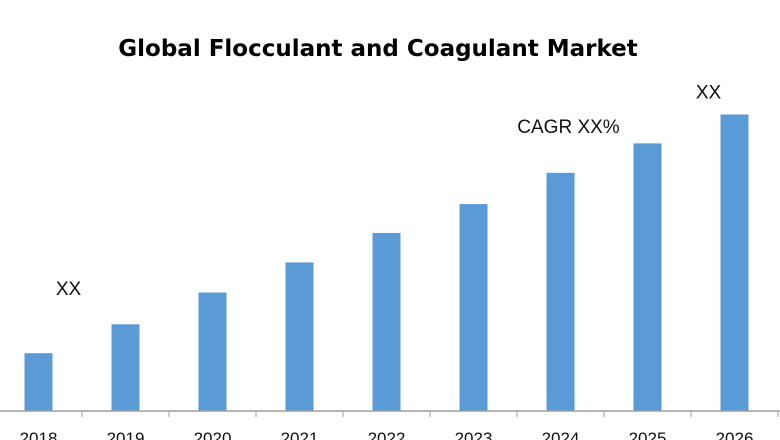  Describe the element at coordinates (560, 291) in the screenshot. I see `bar-2024` at that location.